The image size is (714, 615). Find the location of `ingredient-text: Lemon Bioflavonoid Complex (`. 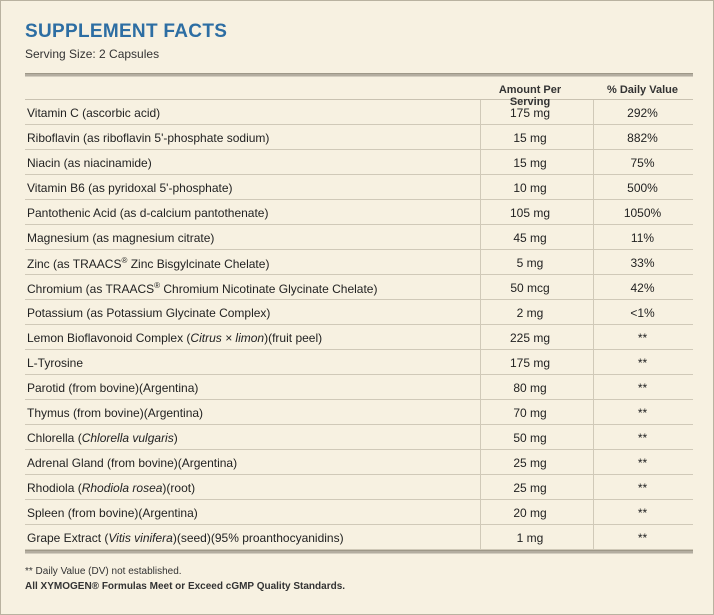

ingredient-text: Lemon Bioflavonoid Complex ( is located at coordinates (109, 338).